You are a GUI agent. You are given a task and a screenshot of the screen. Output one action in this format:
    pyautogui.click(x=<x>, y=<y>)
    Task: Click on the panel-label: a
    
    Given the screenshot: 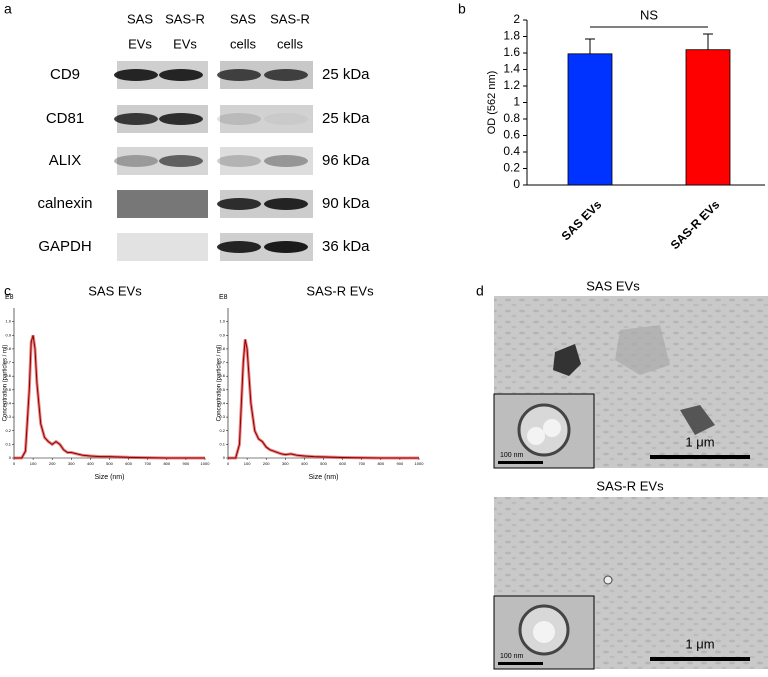 What is the action you would take?
    pyautogui.click(x=8, y=9)
    